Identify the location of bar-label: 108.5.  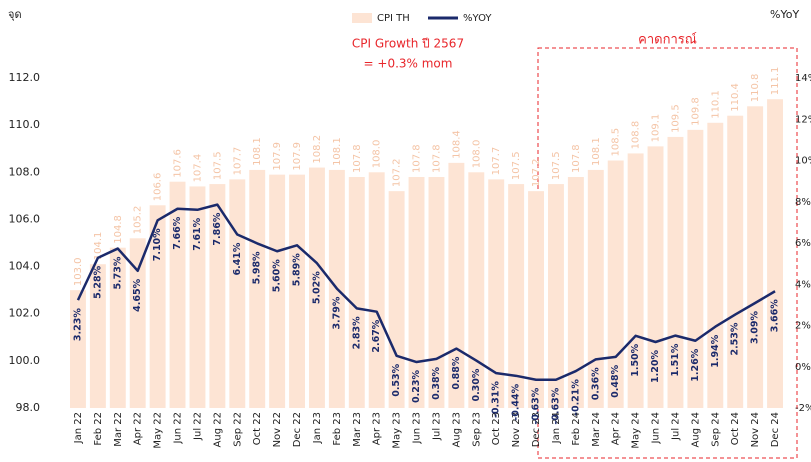
(616, 142).